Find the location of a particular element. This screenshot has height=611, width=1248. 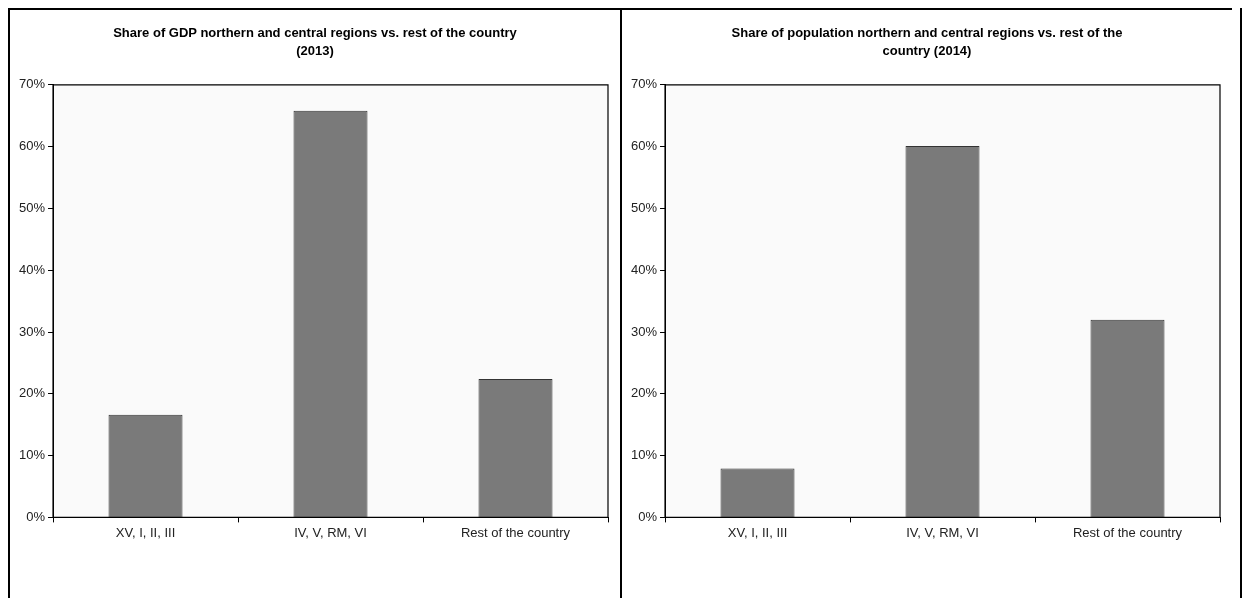

chart-title: Share of GDP northern and central regions vs. rest of the country (2013) is located at coordinates (315, 42).